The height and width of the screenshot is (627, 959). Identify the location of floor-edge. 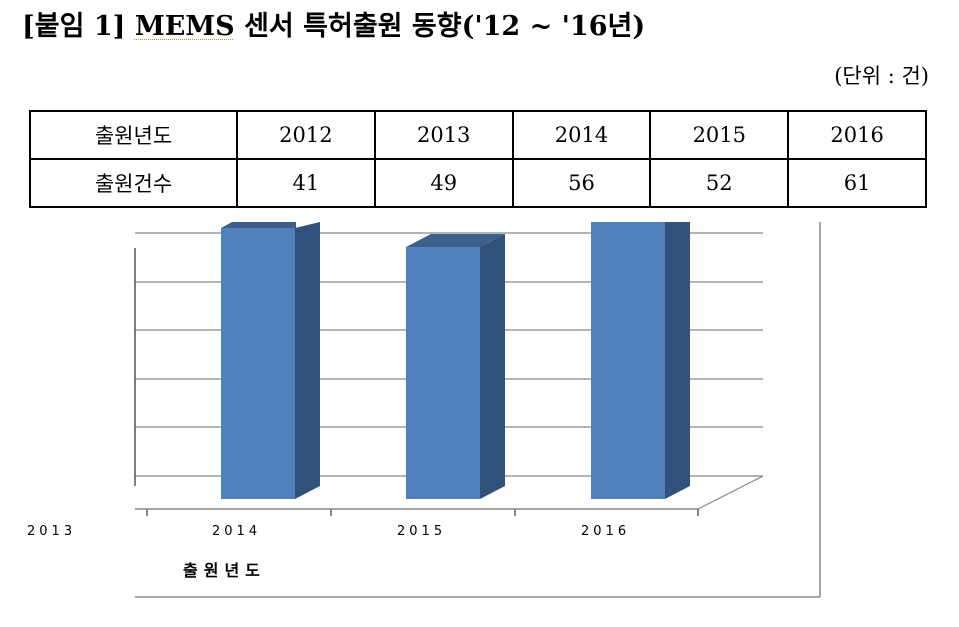
(730, 492).